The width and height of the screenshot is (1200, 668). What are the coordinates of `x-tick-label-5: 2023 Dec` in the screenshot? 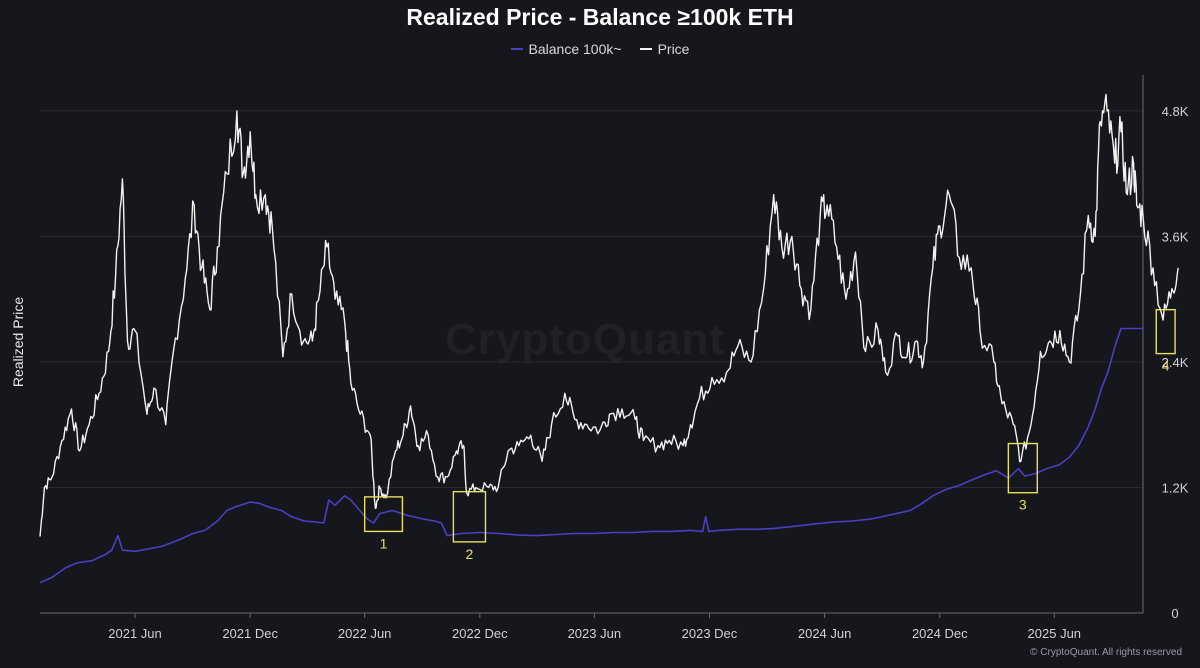 It's located at (710, 633).